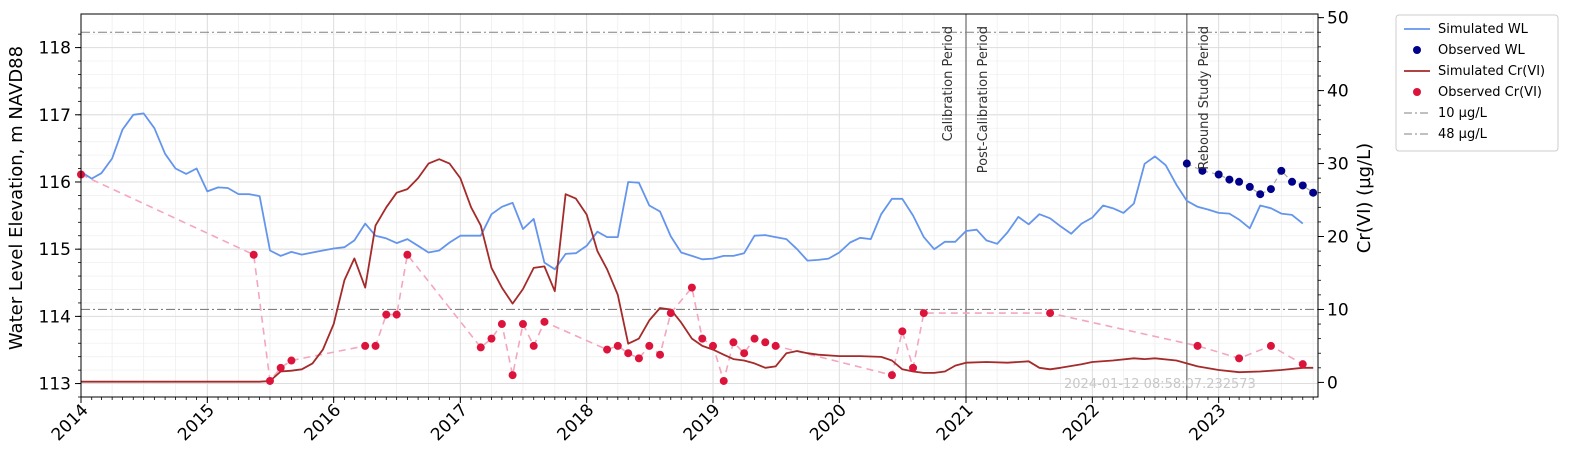  I want to click on x-tick-label: 2015, so click(196, 422).